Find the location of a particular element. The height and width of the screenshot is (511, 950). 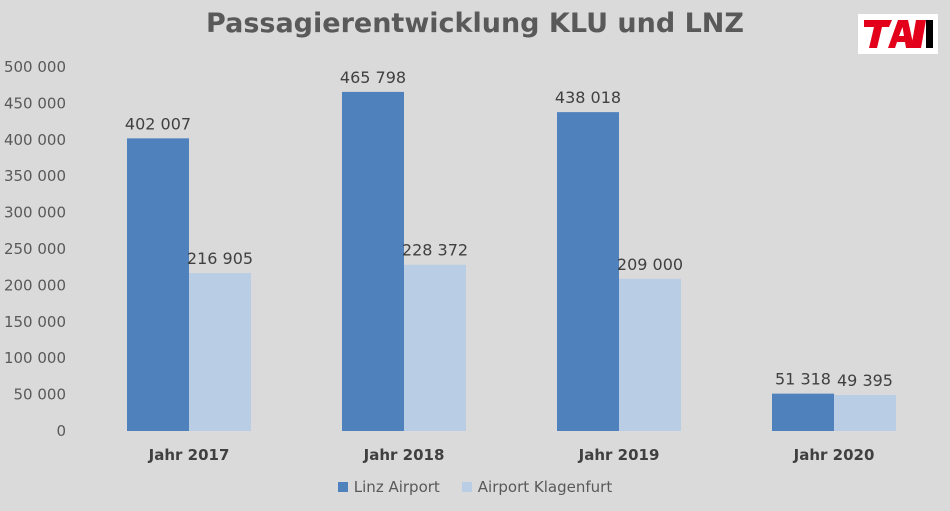

data-label: 216 905 is located at coordinates (220, 258).